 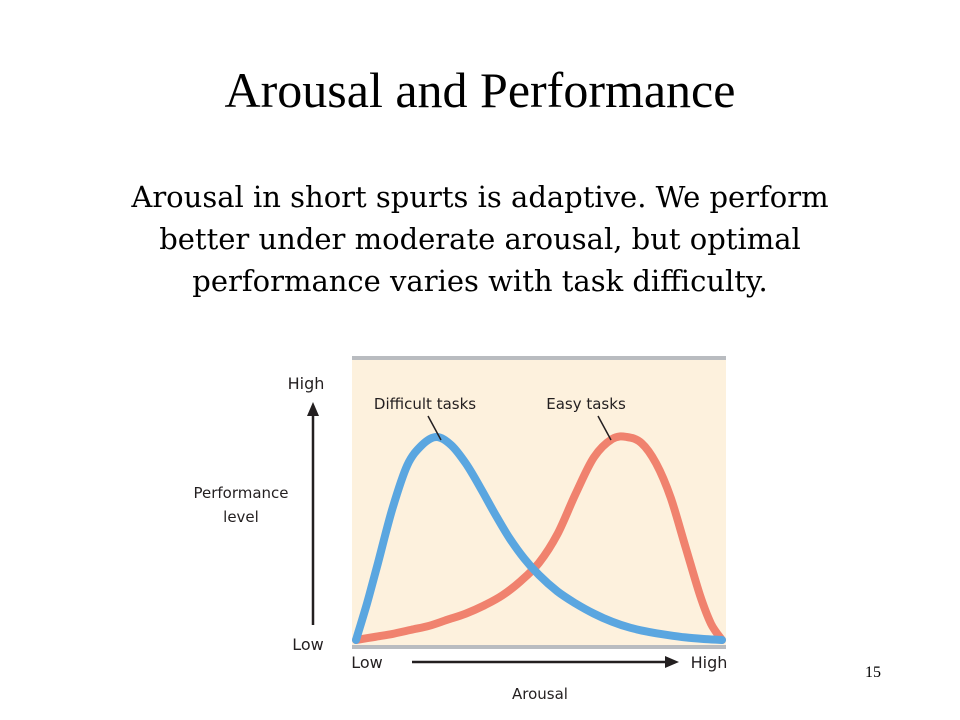 I want to click on annotation-easy-tasks: Easy tasks, so click(x=586, y=404).